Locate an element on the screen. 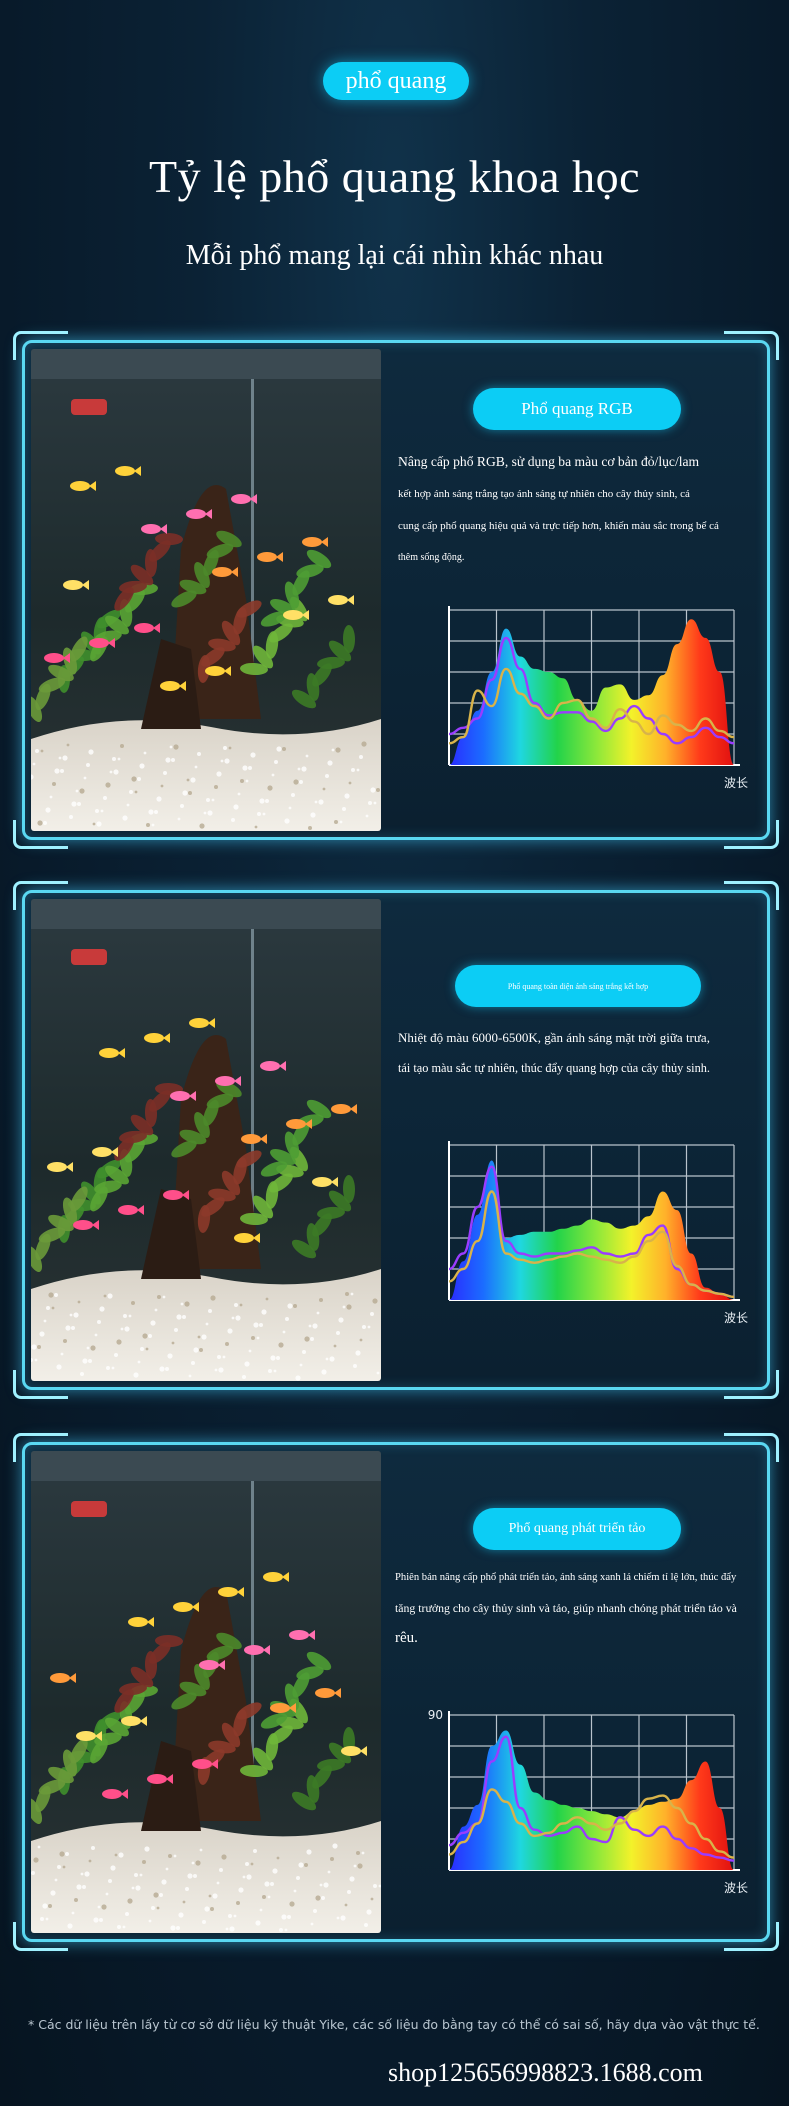 The width and height of the screenshot is (789, 2106). gravel-bed is located at coordinates (206, 1877).